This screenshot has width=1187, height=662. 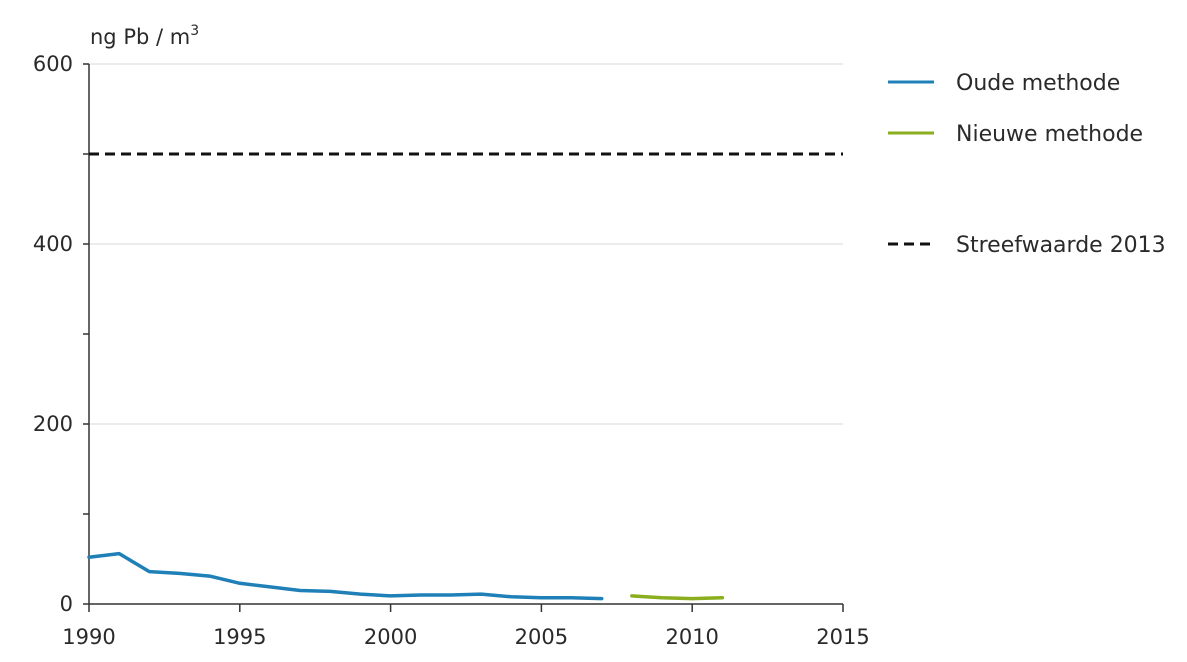 I want to click on y-axis-unit-superscript: 3, so click(x=194, y=31).